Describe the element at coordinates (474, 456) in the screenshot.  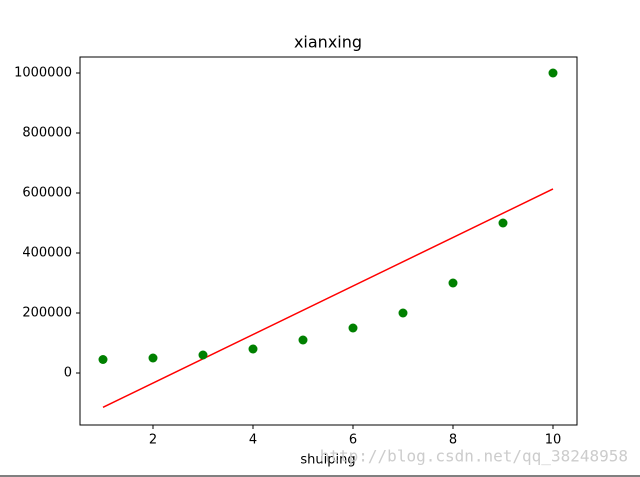
I see `watermark: http://blog.csdn.net/qq_38248958` at that location.